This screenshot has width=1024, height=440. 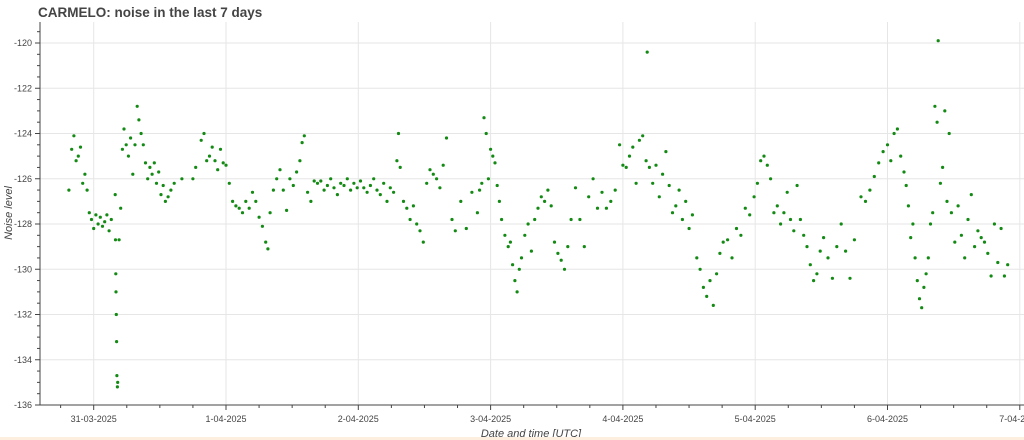 What do you see at coordinates (887, 419) in the screenshot?
I see `x-tick-label: 6-04-2025` at bounding box center [887, 419].